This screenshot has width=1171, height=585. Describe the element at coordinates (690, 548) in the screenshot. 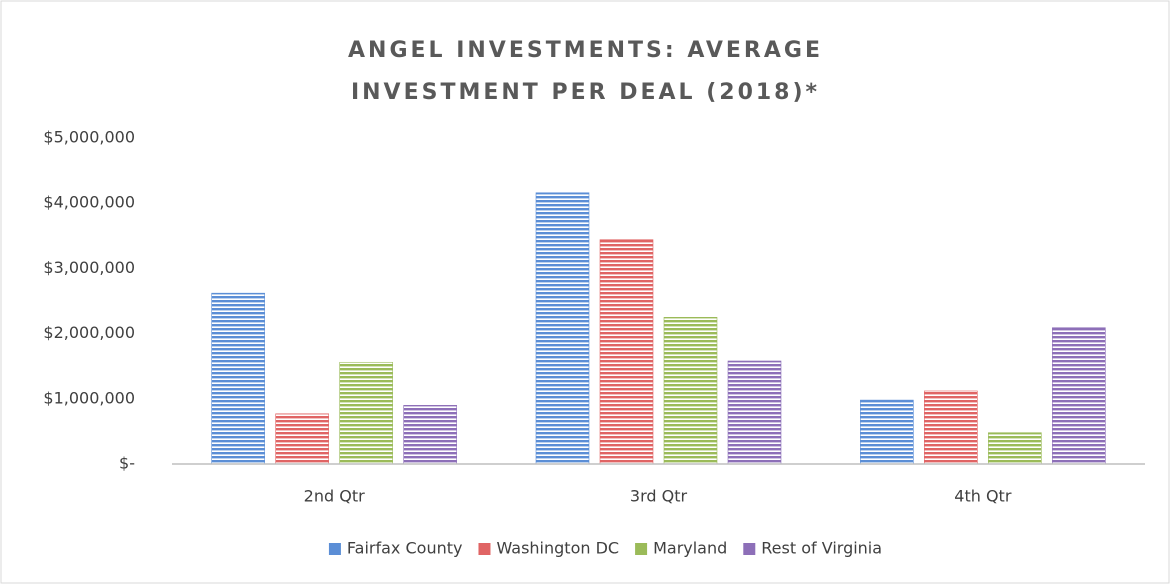

I see `legend-label: Maryland` at that location.